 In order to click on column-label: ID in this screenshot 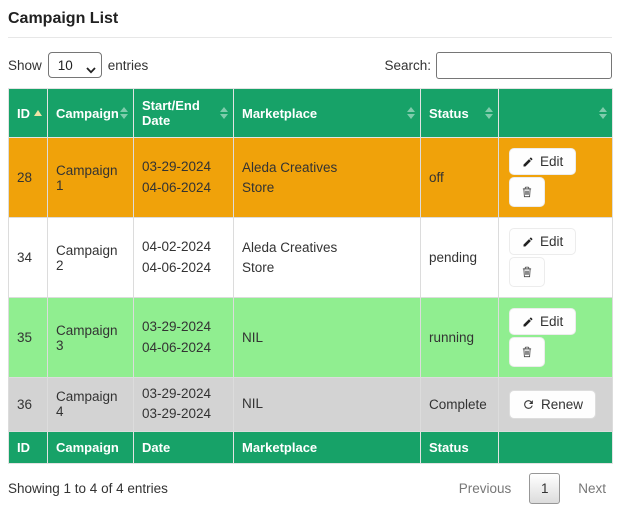, I will do `click(23, 113)`.